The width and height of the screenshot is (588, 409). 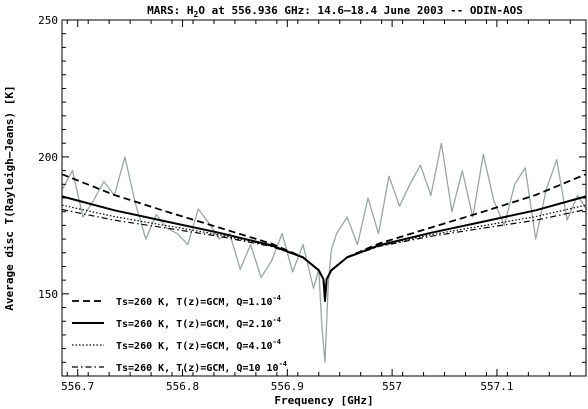 What do you see at coordinates (48, 20) in the screenshot?
I see `y-tick-label: 250` at bounding box center [48, 20].